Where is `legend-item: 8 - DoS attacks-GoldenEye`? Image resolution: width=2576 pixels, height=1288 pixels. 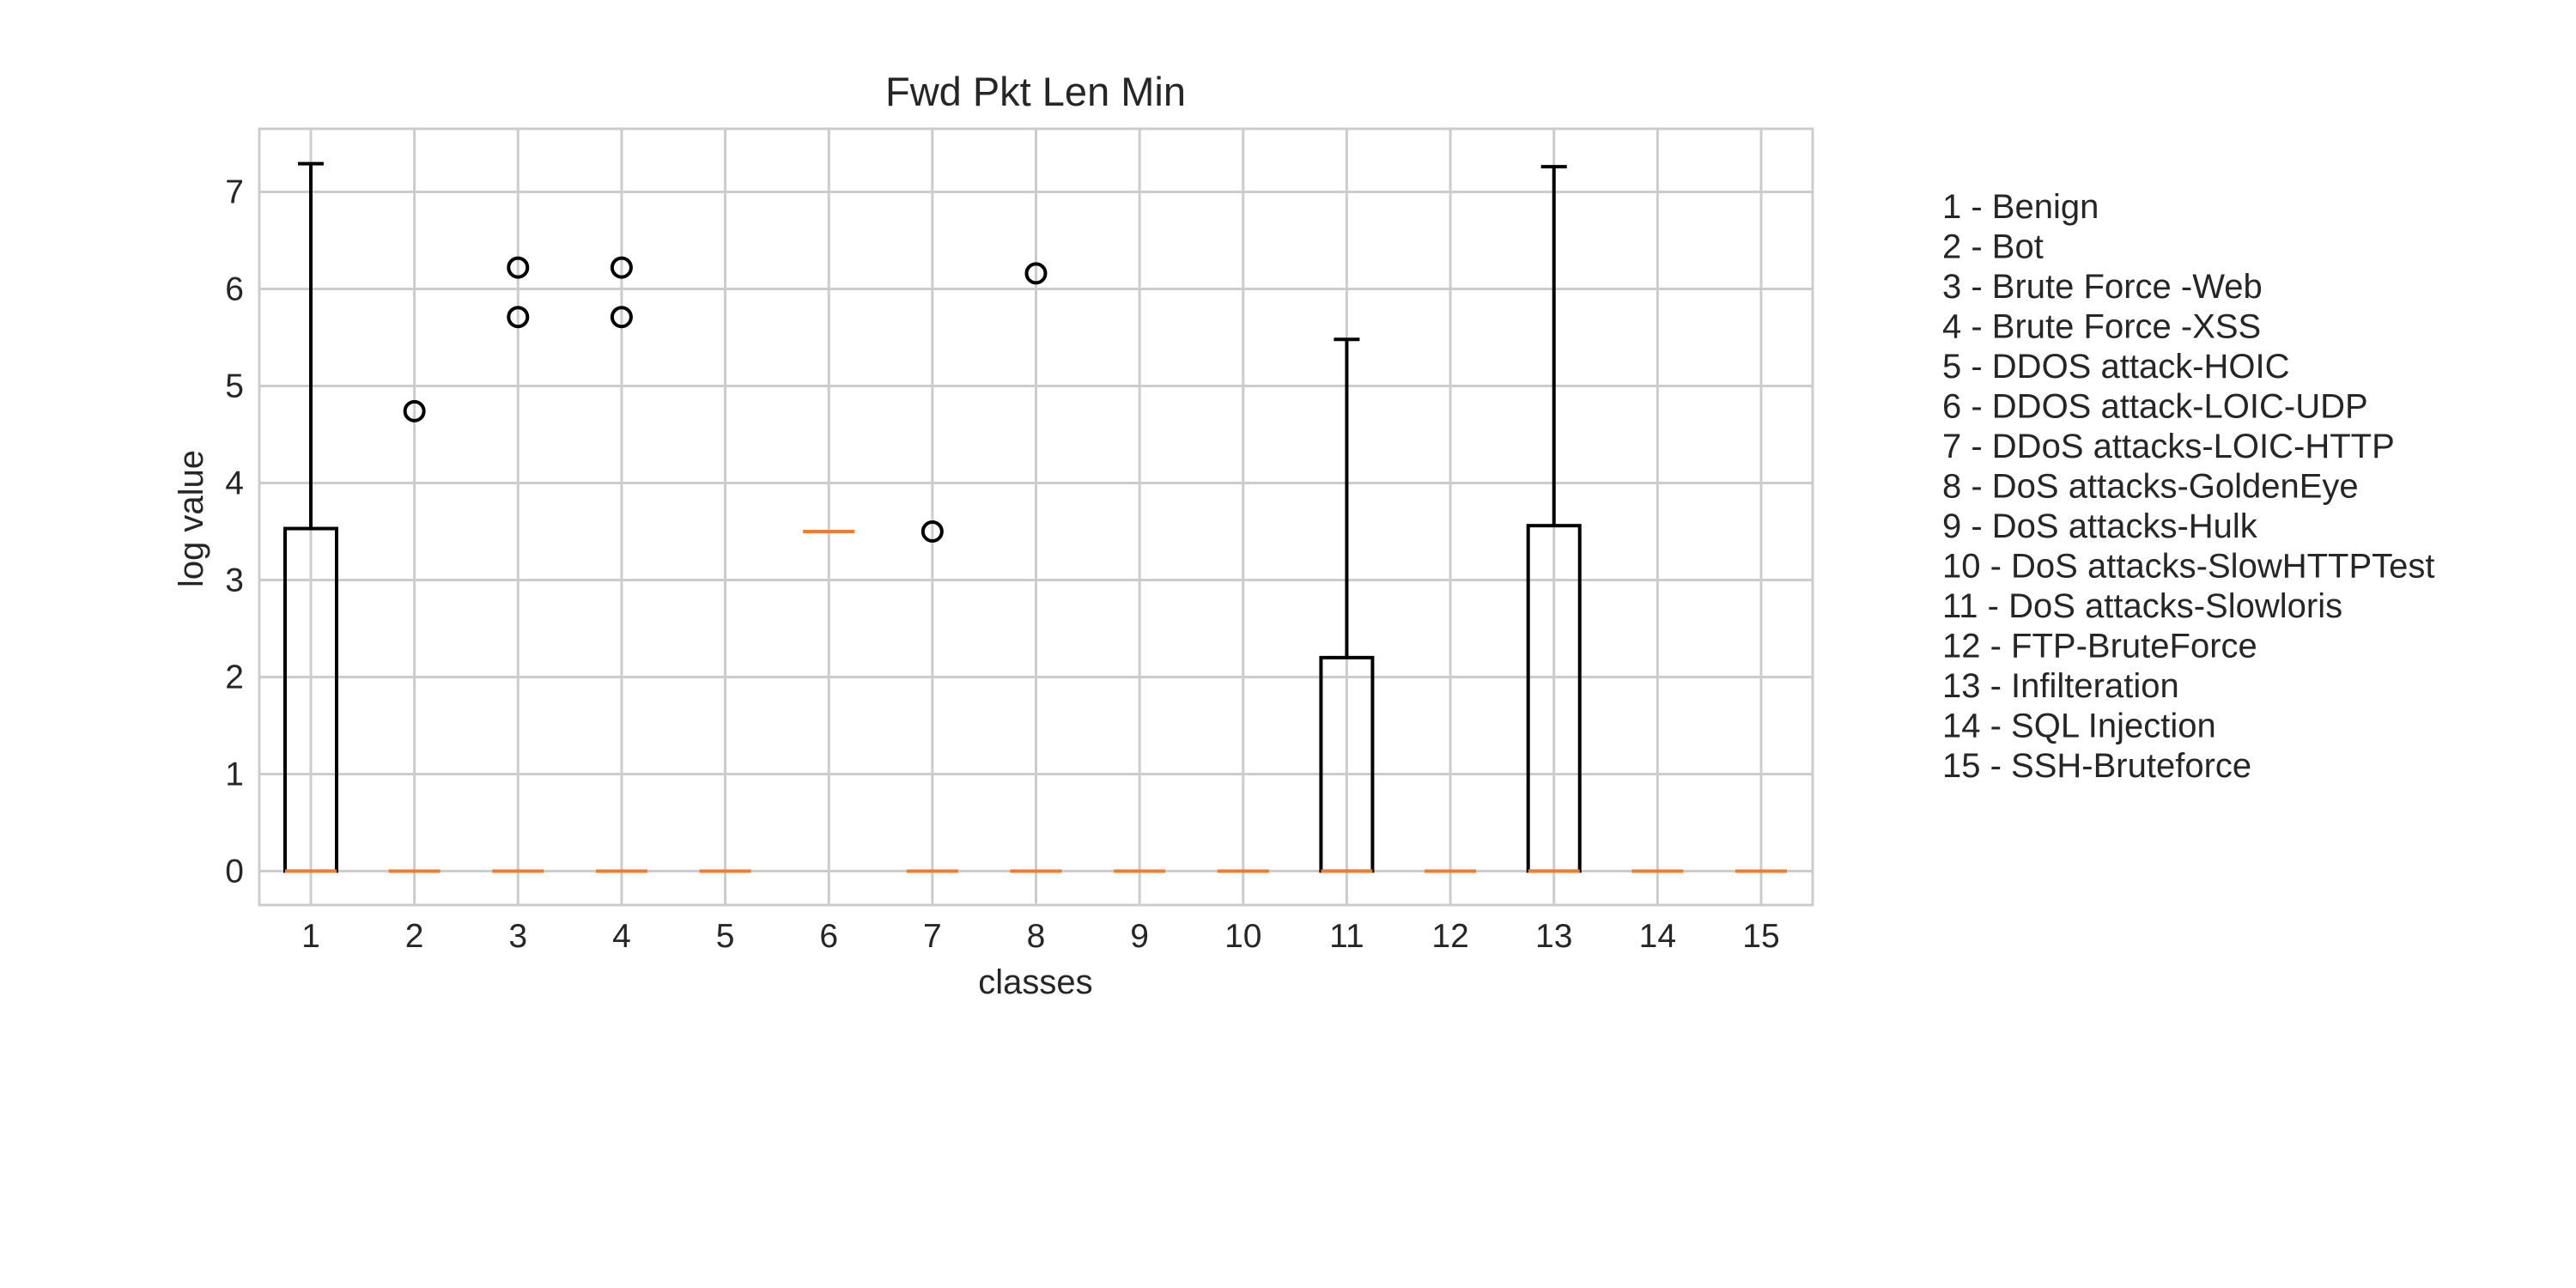
legend-item: 8 - DoS attacks-GoldenEye is located at coordinates (2150, 487).